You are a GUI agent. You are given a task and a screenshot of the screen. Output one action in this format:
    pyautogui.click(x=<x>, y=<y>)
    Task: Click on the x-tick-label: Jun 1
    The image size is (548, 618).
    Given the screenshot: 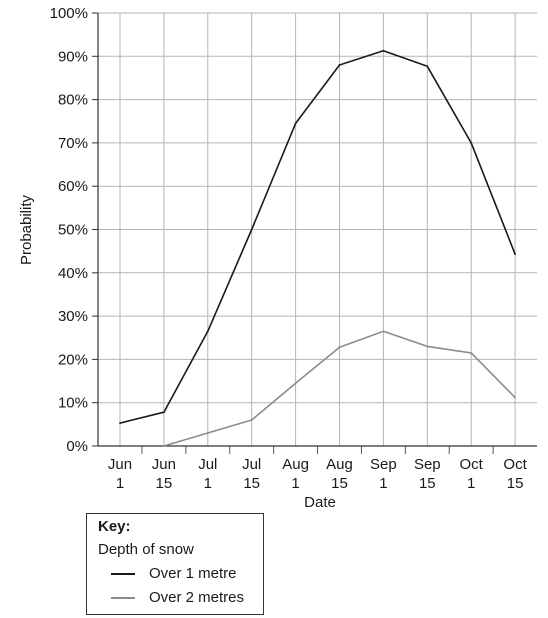 What is the action you would take?
    pyautogui.click(x=120, y=474)
    